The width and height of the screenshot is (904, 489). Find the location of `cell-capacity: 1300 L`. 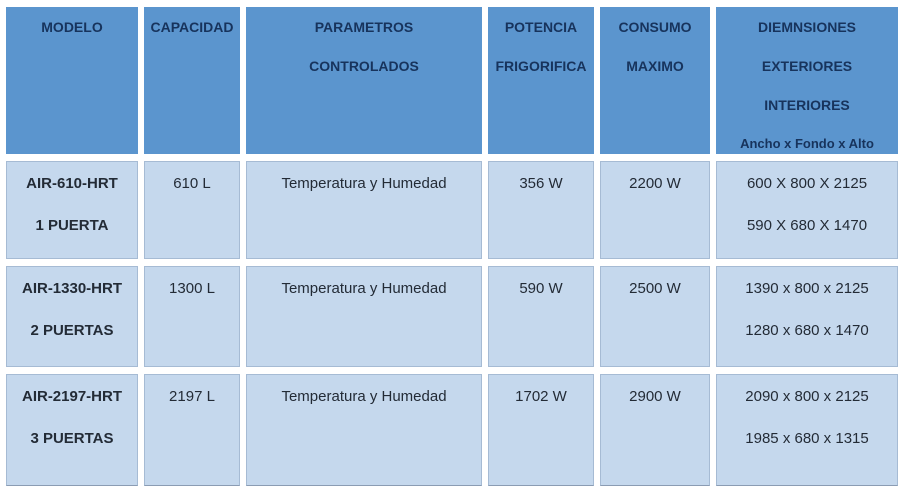

cell-capacity: 1300 L is located at coordinates (192, 316).